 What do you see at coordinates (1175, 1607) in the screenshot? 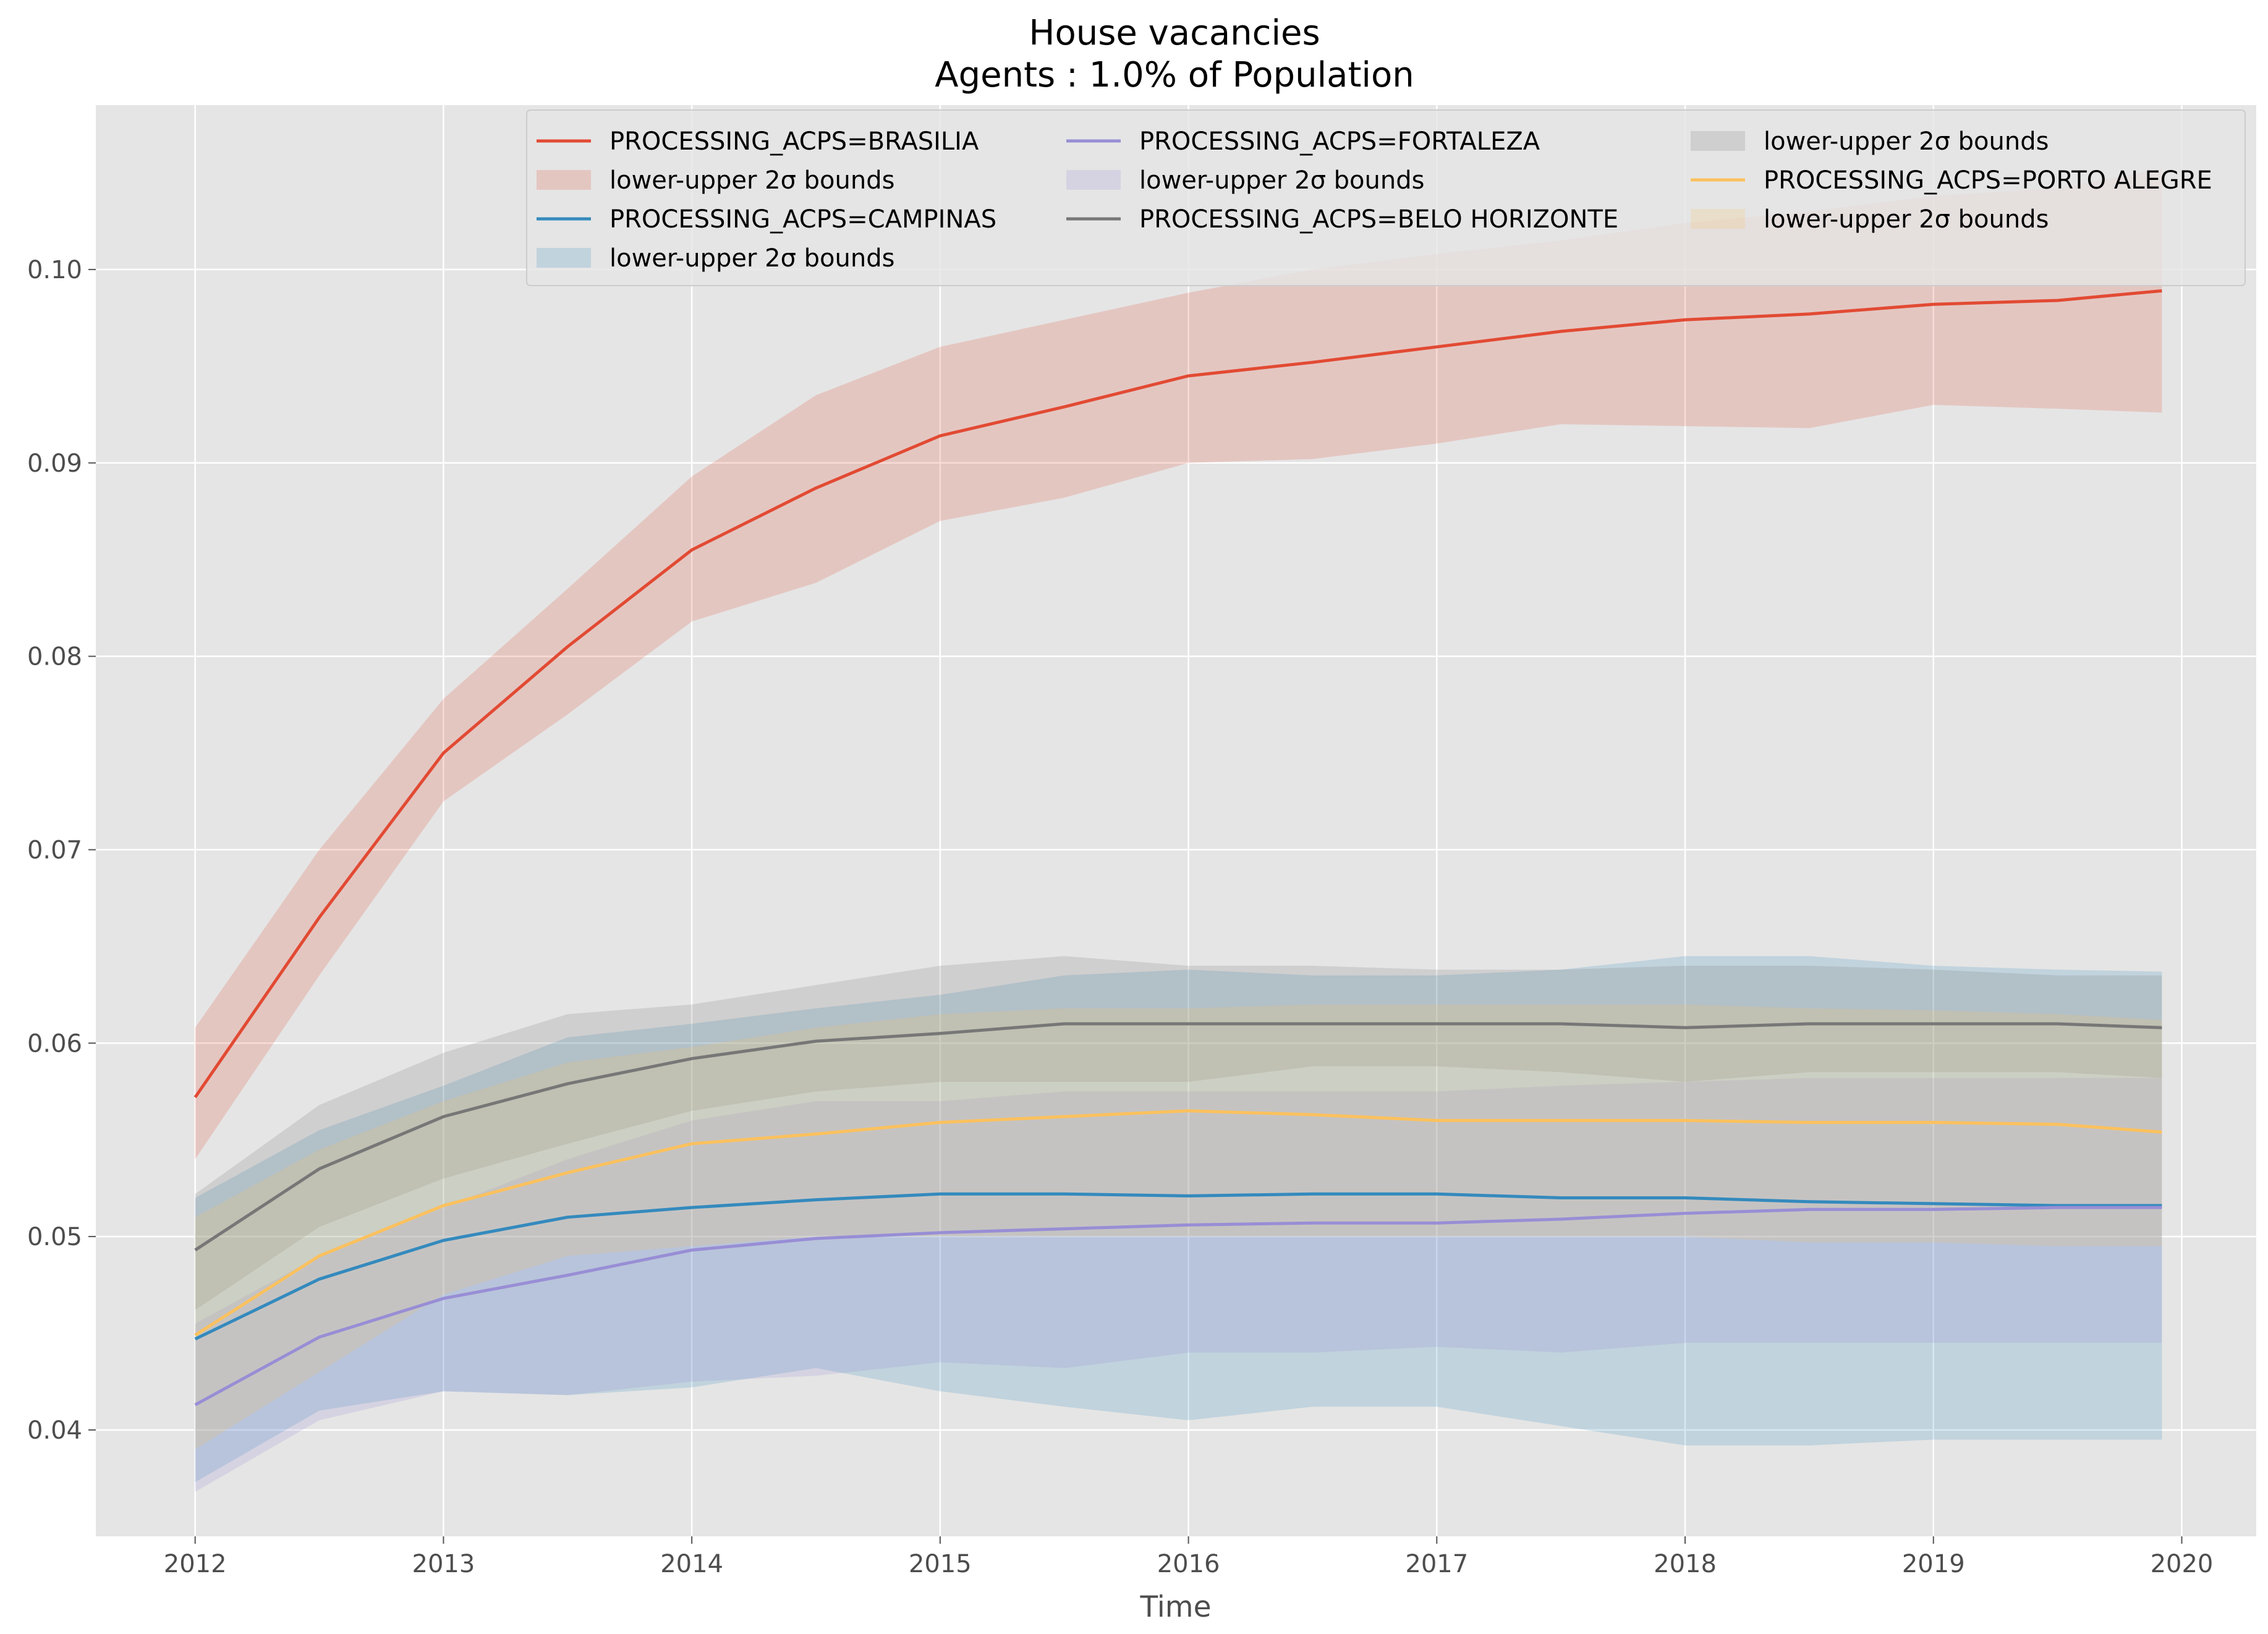
I see `x-axis-label: Time` at bounding box center [1175, 1607].